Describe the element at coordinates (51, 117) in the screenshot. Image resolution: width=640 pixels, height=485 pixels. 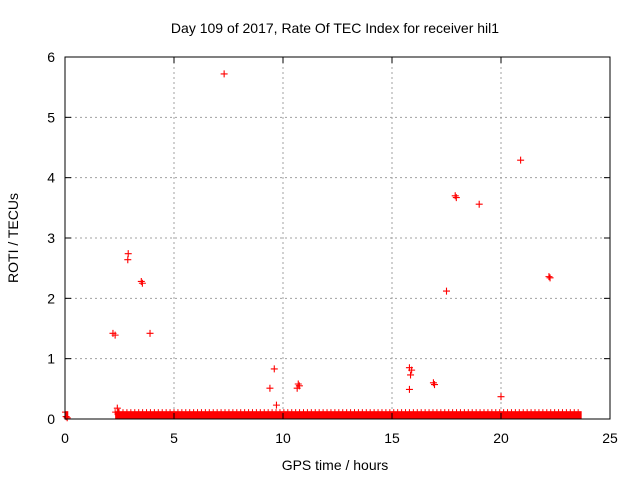
I see `y-tick-label: 5` at that location.